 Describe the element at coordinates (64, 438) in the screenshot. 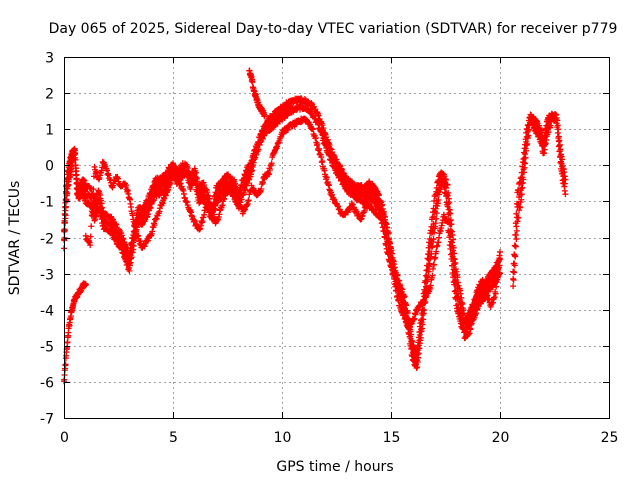

I see `x-tick-label: 0` at that location.